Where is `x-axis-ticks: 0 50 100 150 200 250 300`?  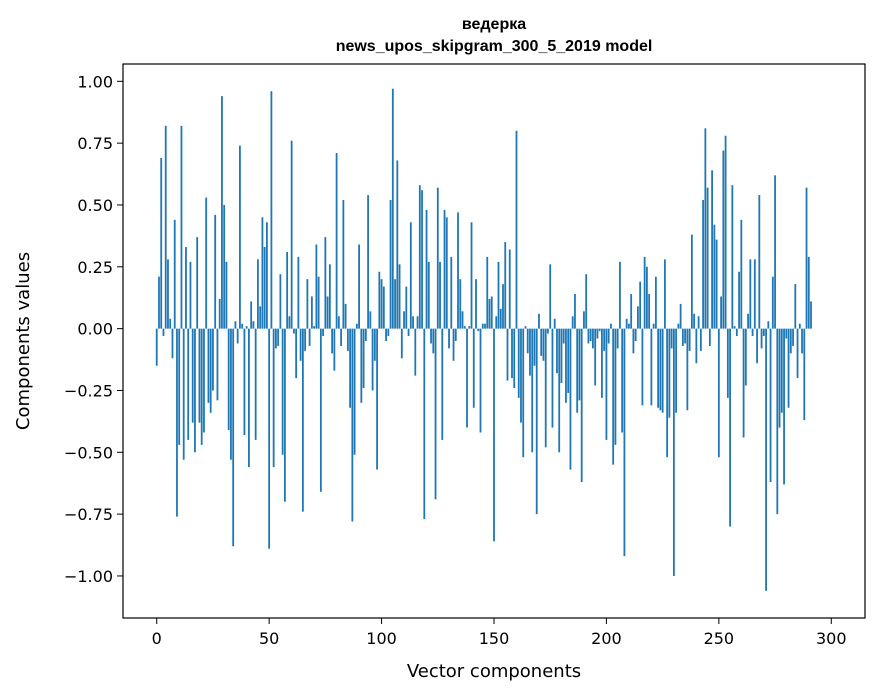
x-axis-ticks: 0 50 100 150 200 250 300 is located at coordinates (499, 633).